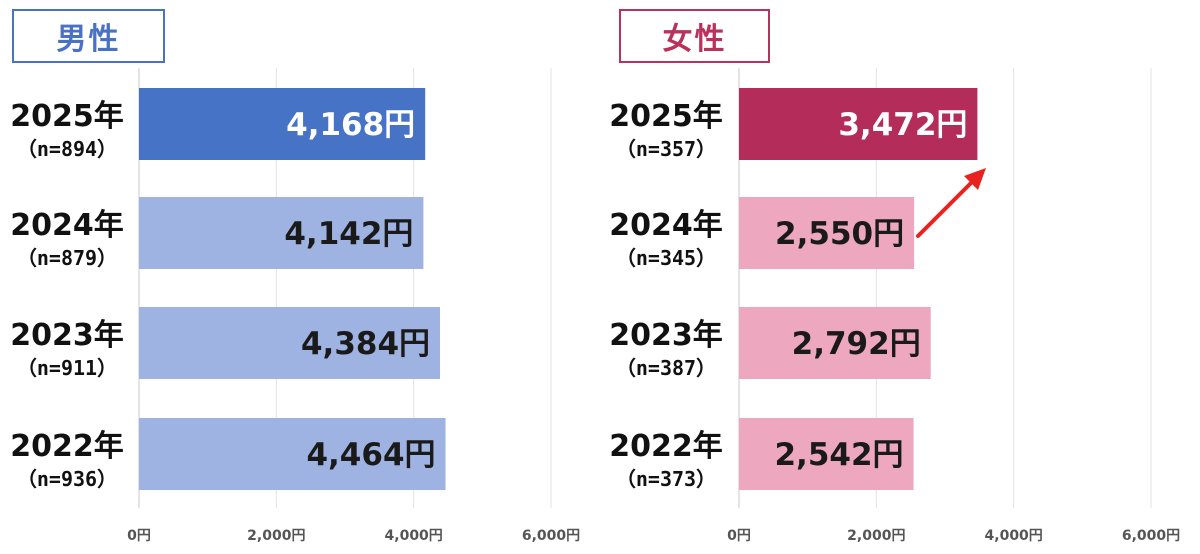 Image resolution: width=1200 pixels, height=554 pixels. Describe the element at coordinates (350, 125) in the screenshot. I see `data-label: 4,168円` at that location.